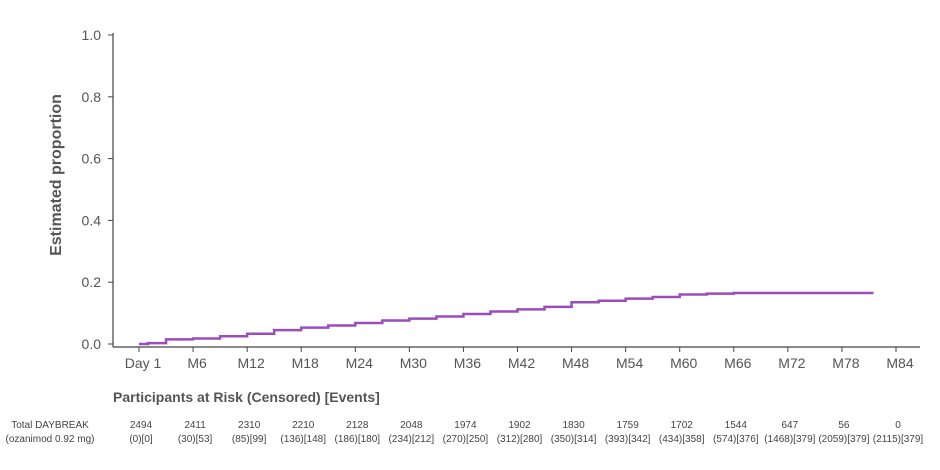  Describe the element at coordinates (413, 363) in the screenshot. I see `x-tick-label: M30` at that location.